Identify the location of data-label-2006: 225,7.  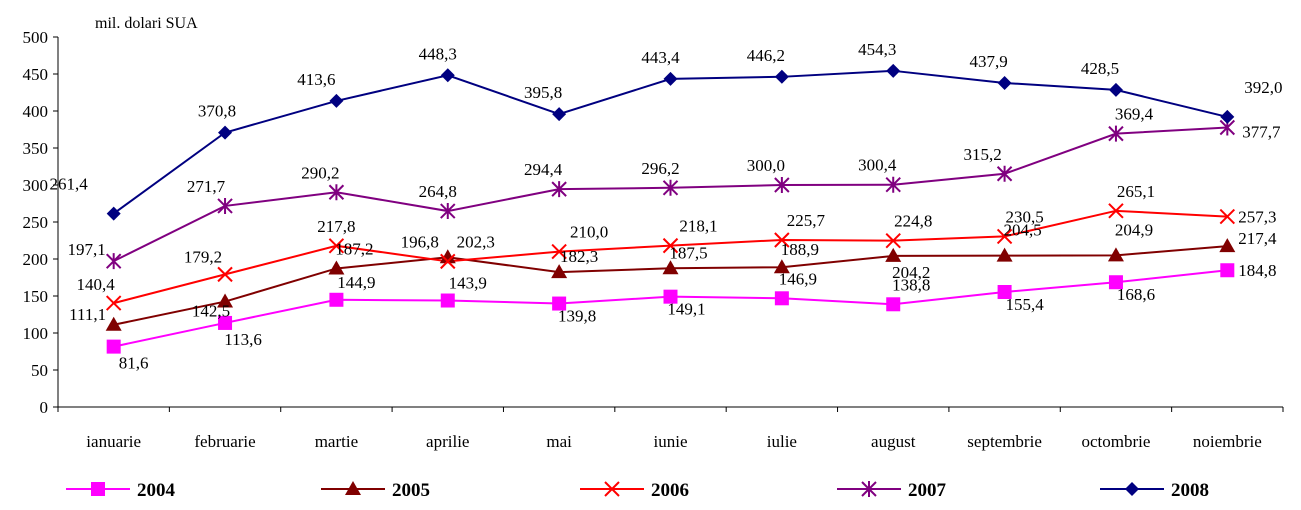
(806, 220).